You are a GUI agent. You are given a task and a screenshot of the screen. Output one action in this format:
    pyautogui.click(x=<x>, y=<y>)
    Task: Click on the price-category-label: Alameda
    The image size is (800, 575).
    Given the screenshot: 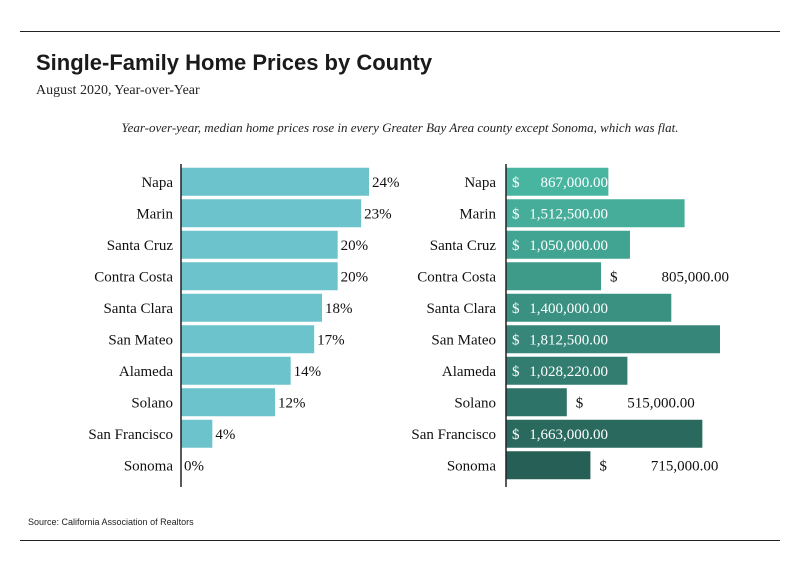 What is the action you would take?
    pyautogui.click(x=469, y=372)
    